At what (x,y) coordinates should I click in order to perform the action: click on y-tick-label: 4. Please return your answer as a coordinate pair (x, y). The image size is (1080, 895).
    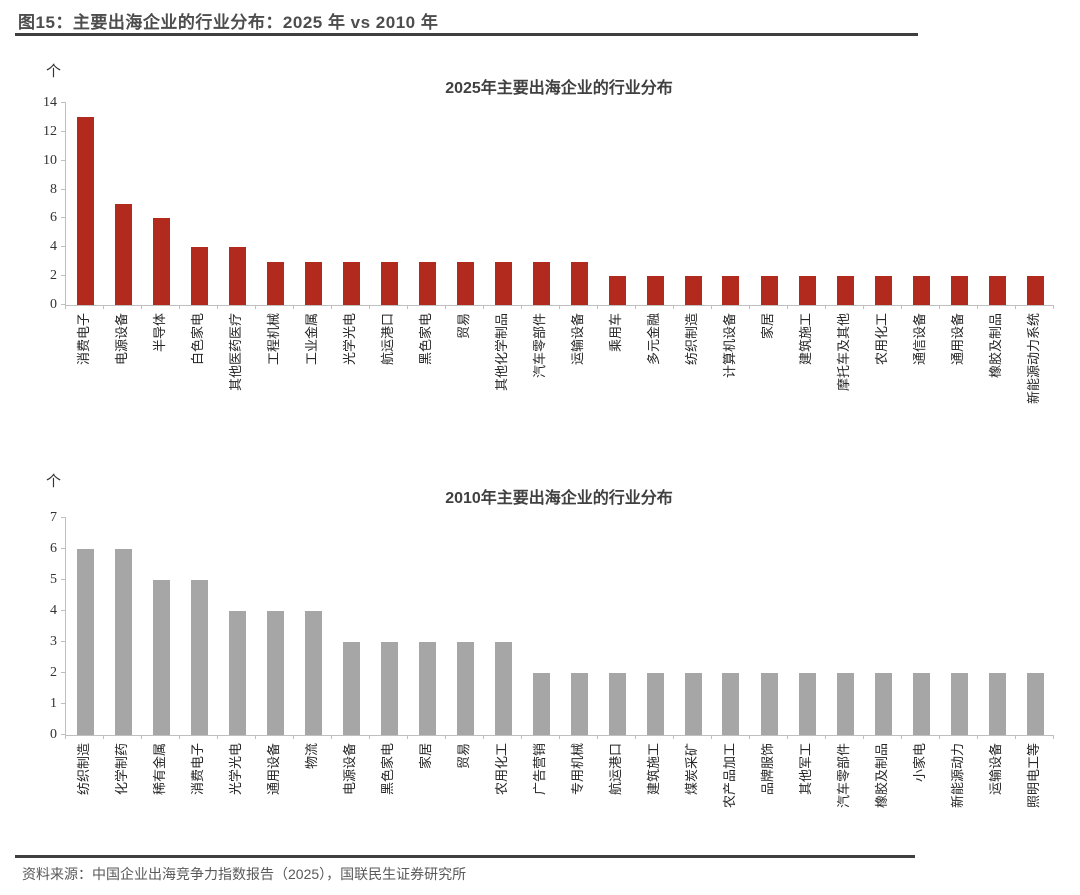
    Looking at the image, I should click on (53, 247).